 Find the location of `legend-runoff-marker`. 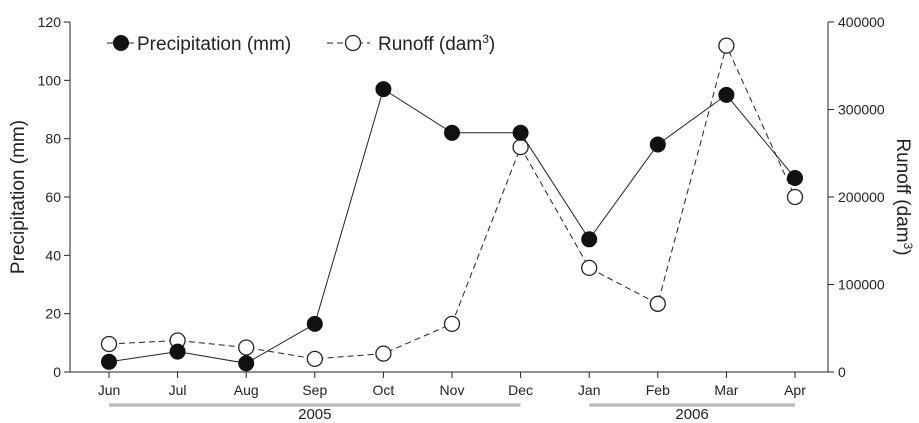

legend-runoff-marker is located at coordinates (353, 43).